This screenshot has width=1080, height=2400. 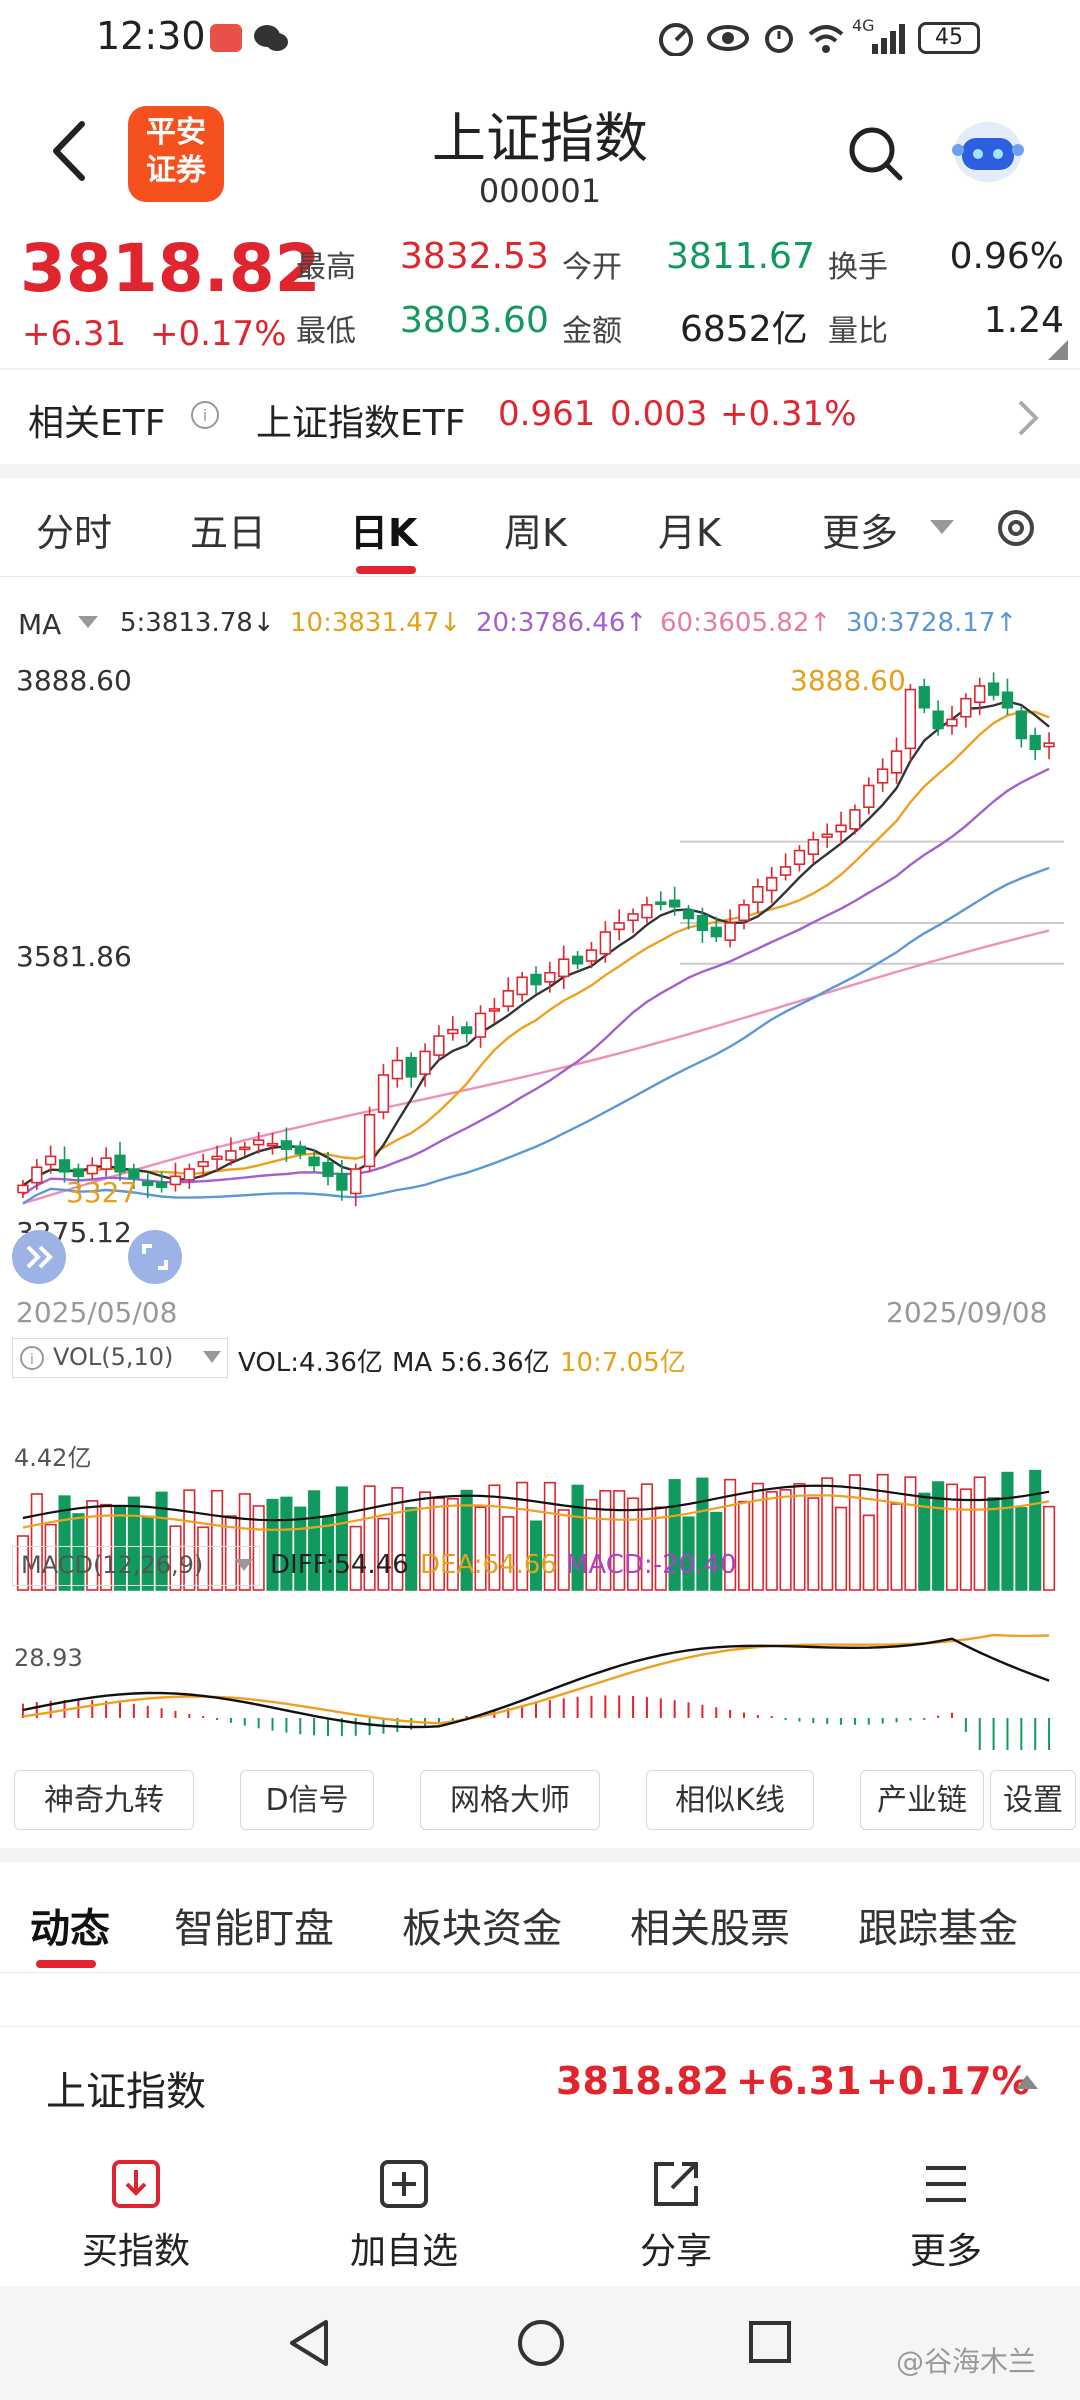 What do you see at coordinates (938, 1929) in the screenshot?
I see `tab-tracking-funds: 跟踪基金` at bounding box center [938, 1929].